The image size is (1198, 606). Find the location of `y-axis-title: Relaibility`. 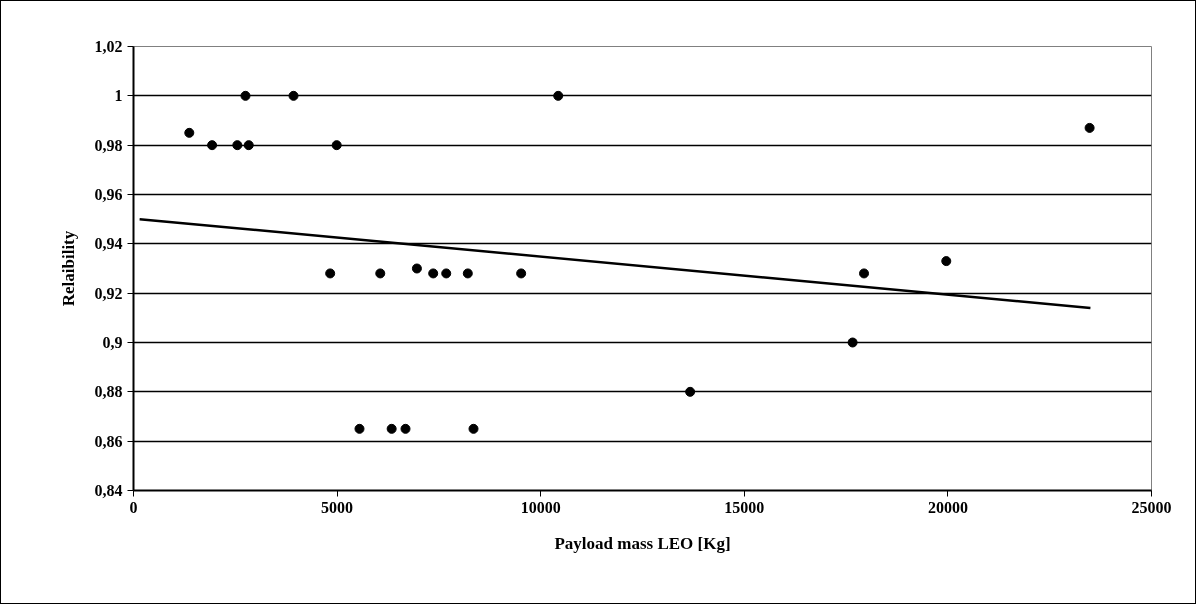

y-axis-title: Relaibility is located at coordinates (68, 268).